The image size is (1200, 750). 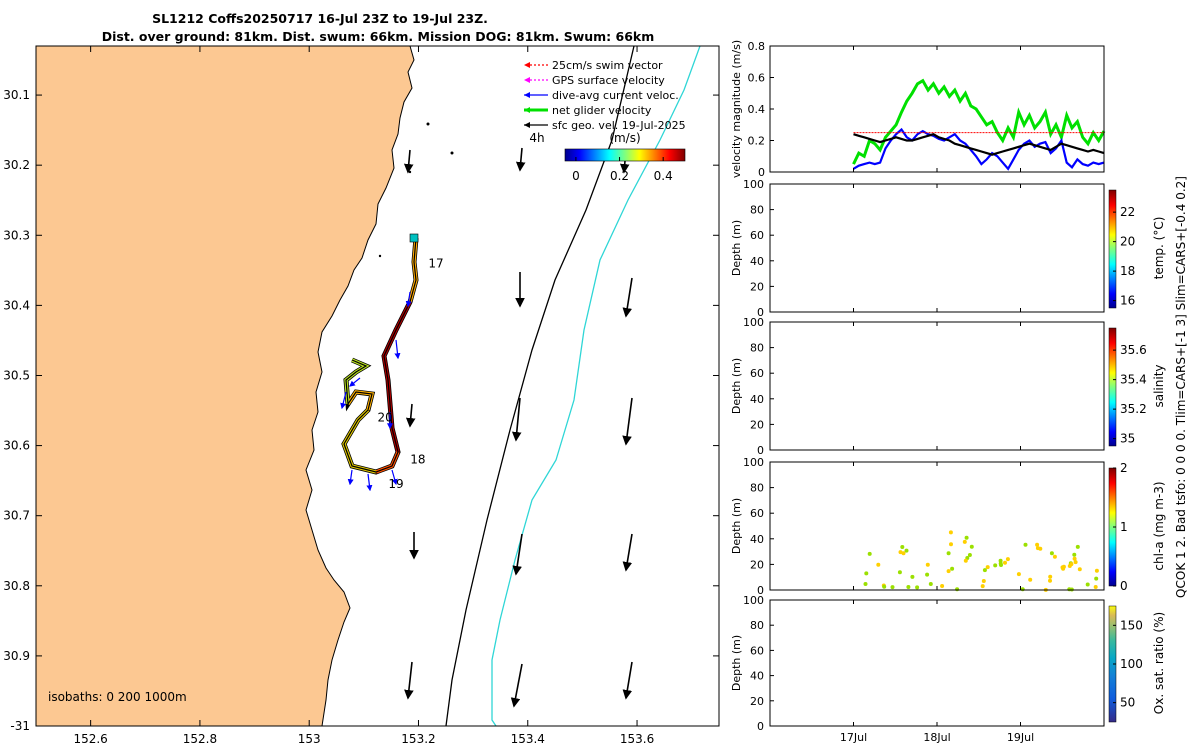 I want to click on colorbar-unit-label: (m/s), so click(x=624, y=138).